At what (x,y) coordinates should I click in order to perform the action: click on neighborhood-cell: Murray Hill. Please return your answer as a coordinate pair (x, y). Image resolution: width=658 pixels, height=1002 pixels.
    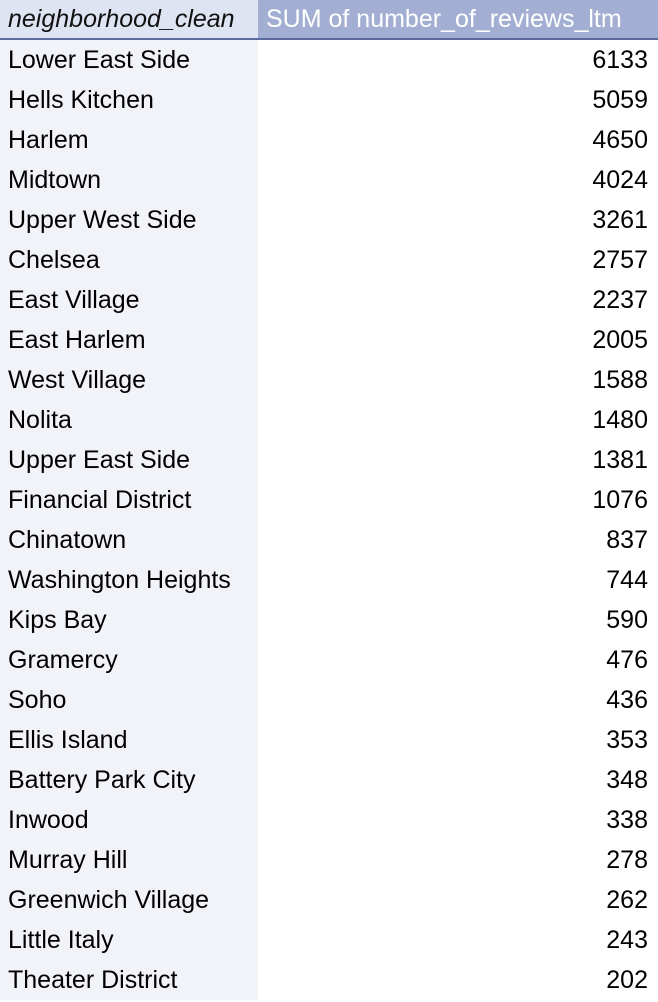
    Looking at the image, I should click on (129, 860).